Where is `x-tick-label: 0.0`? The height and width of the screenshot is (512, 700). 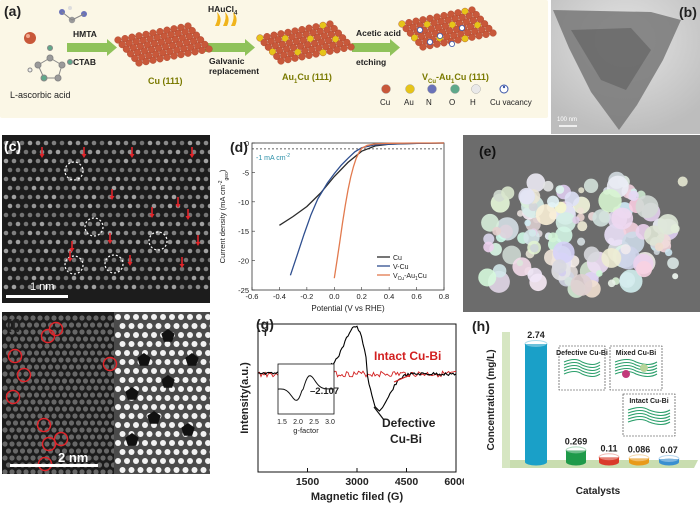 x-tick-label: 0.0 is located at coordinates (334, 296).